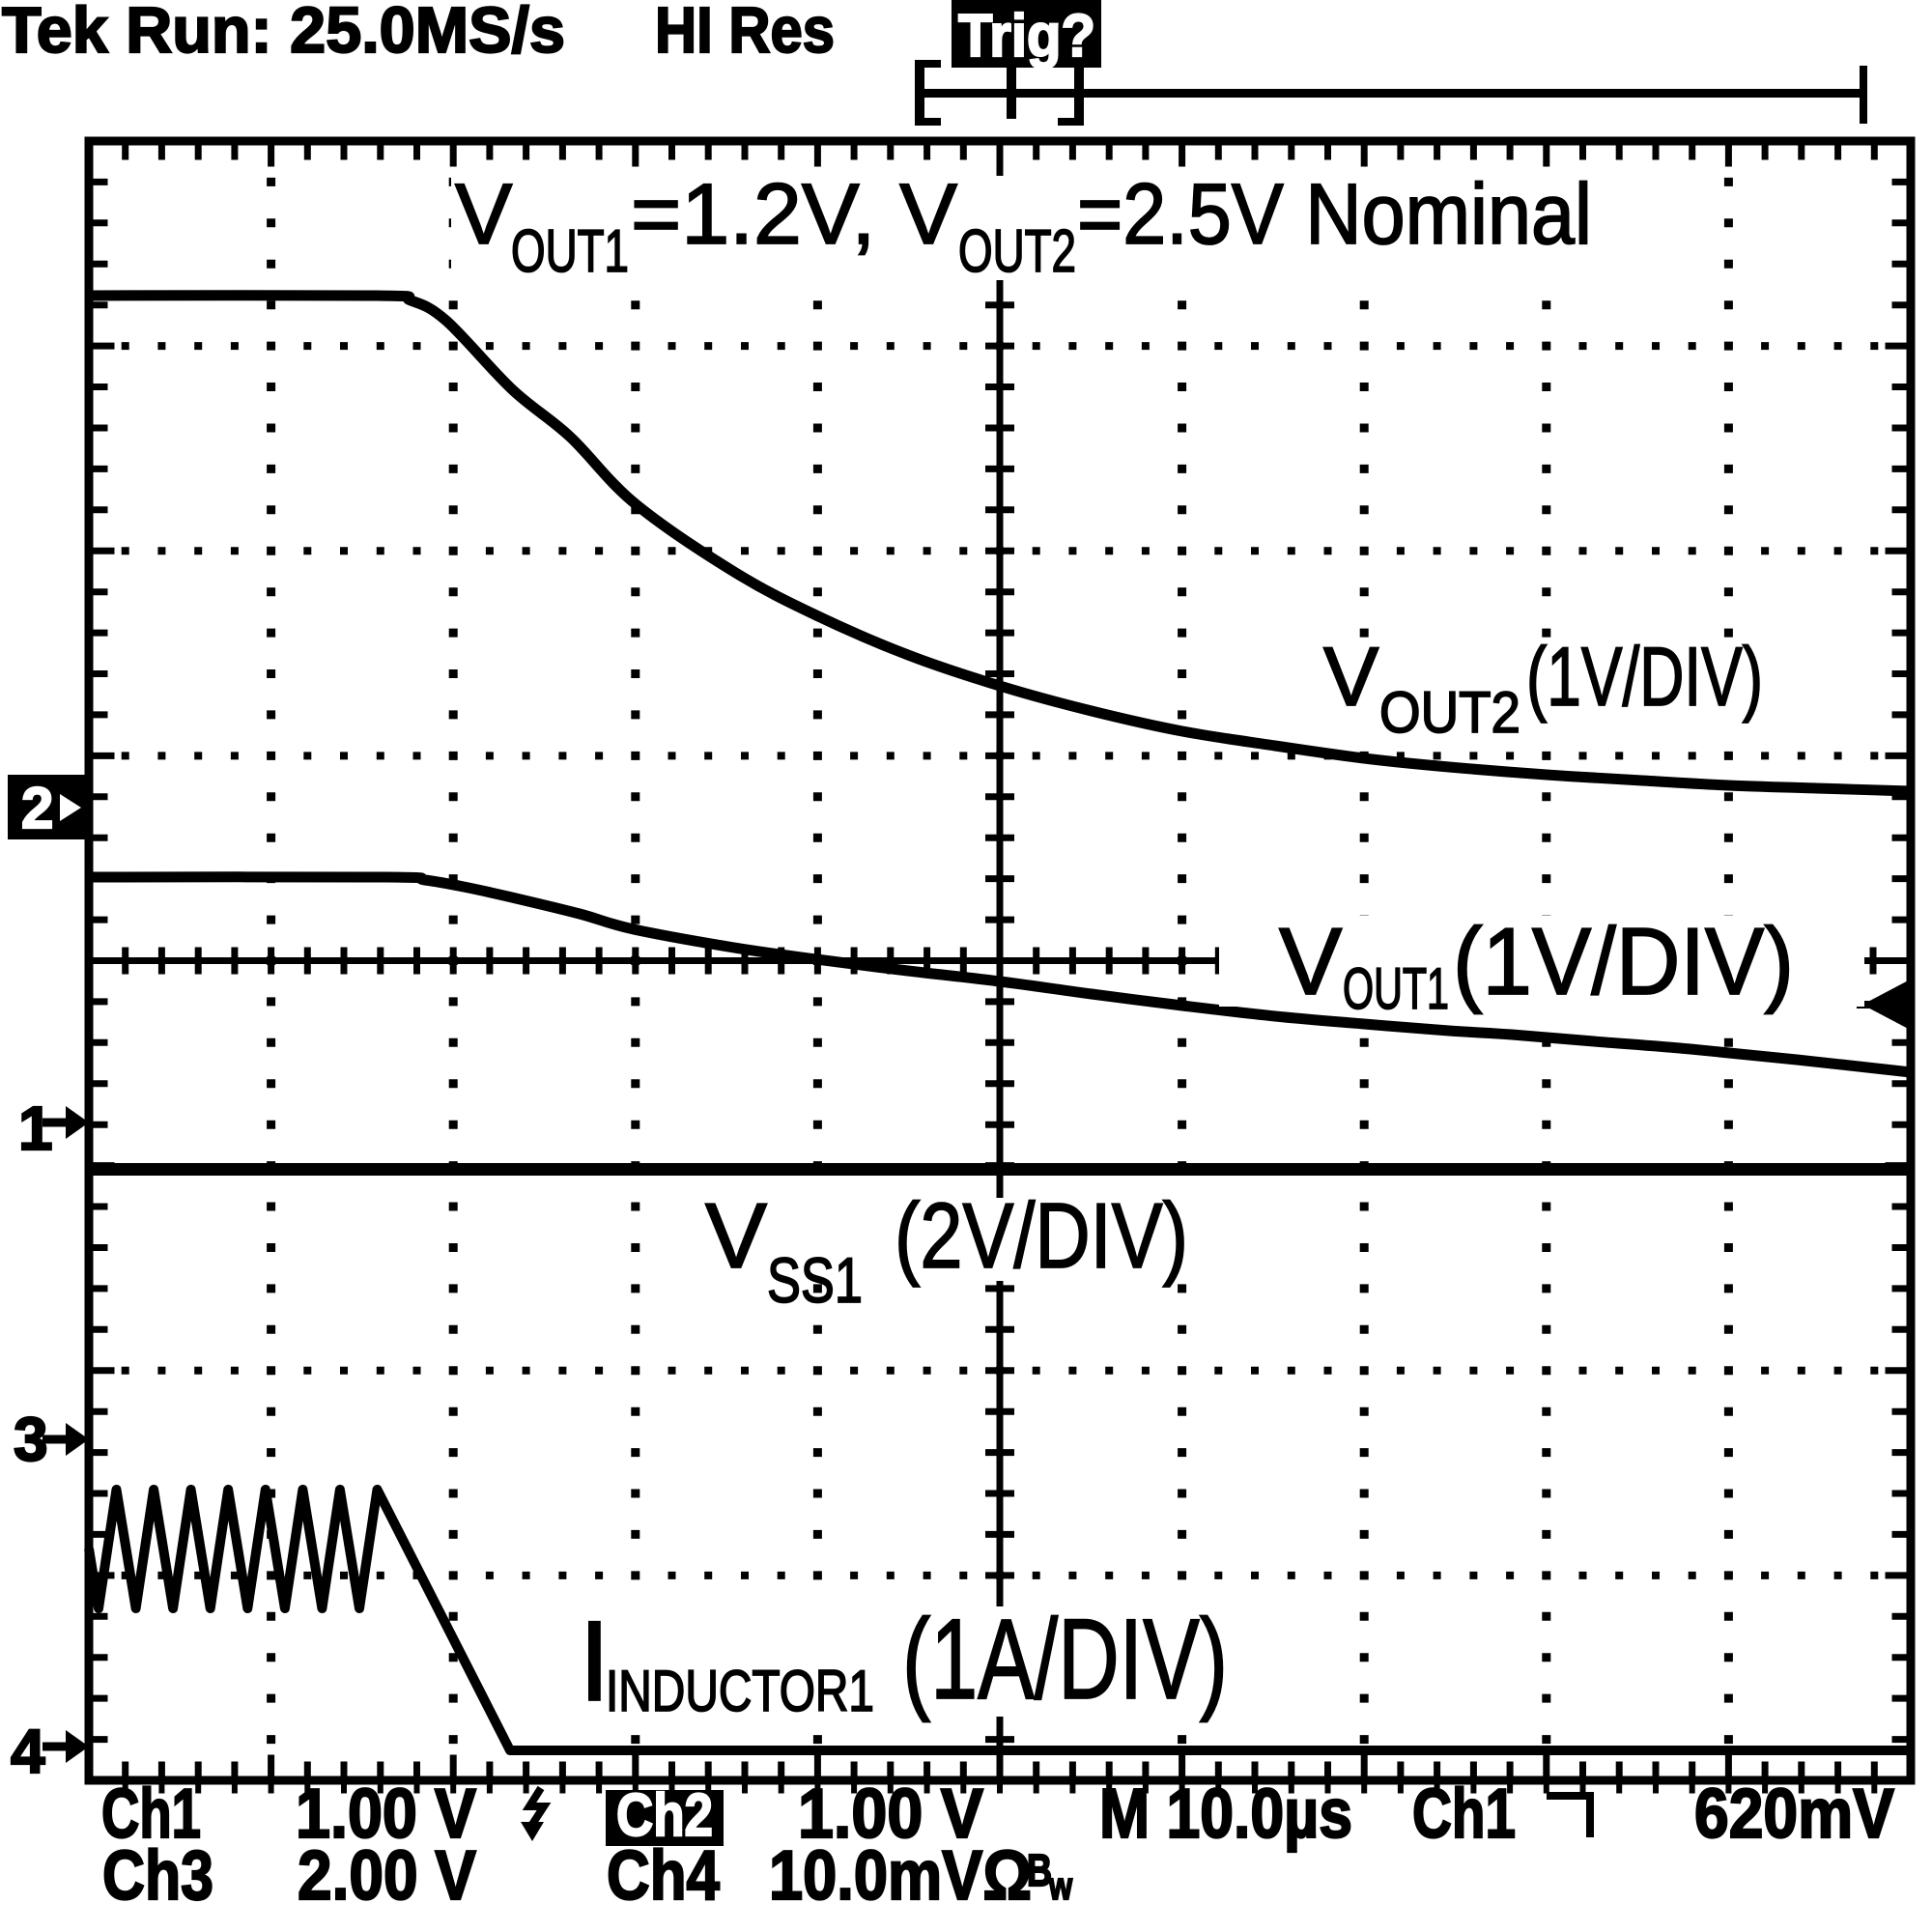 This screenshot has height=1932, width=1932. I want to click on svg-text: (1A/DIV), so click(1065, 1659).